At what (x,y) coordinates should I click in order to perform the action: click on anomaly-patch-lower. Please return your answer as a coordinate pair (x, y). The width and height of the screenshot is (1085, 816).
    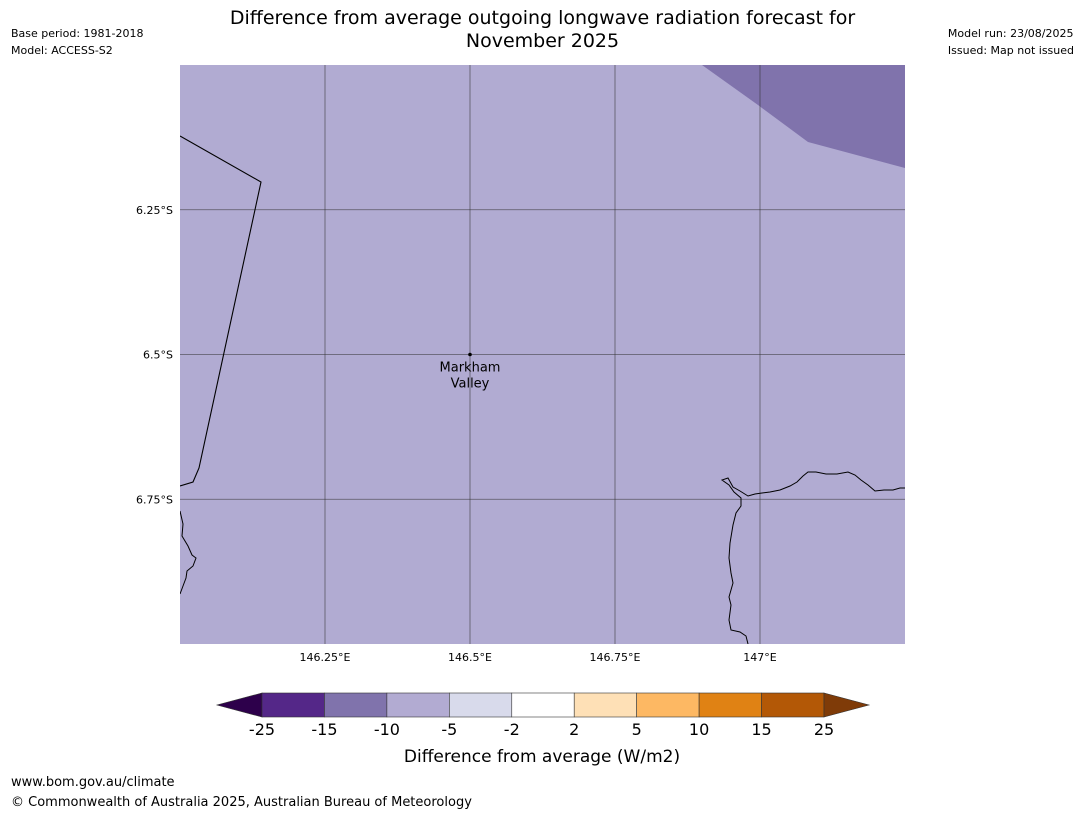
    Looking at the image, I should click on (803, 116).